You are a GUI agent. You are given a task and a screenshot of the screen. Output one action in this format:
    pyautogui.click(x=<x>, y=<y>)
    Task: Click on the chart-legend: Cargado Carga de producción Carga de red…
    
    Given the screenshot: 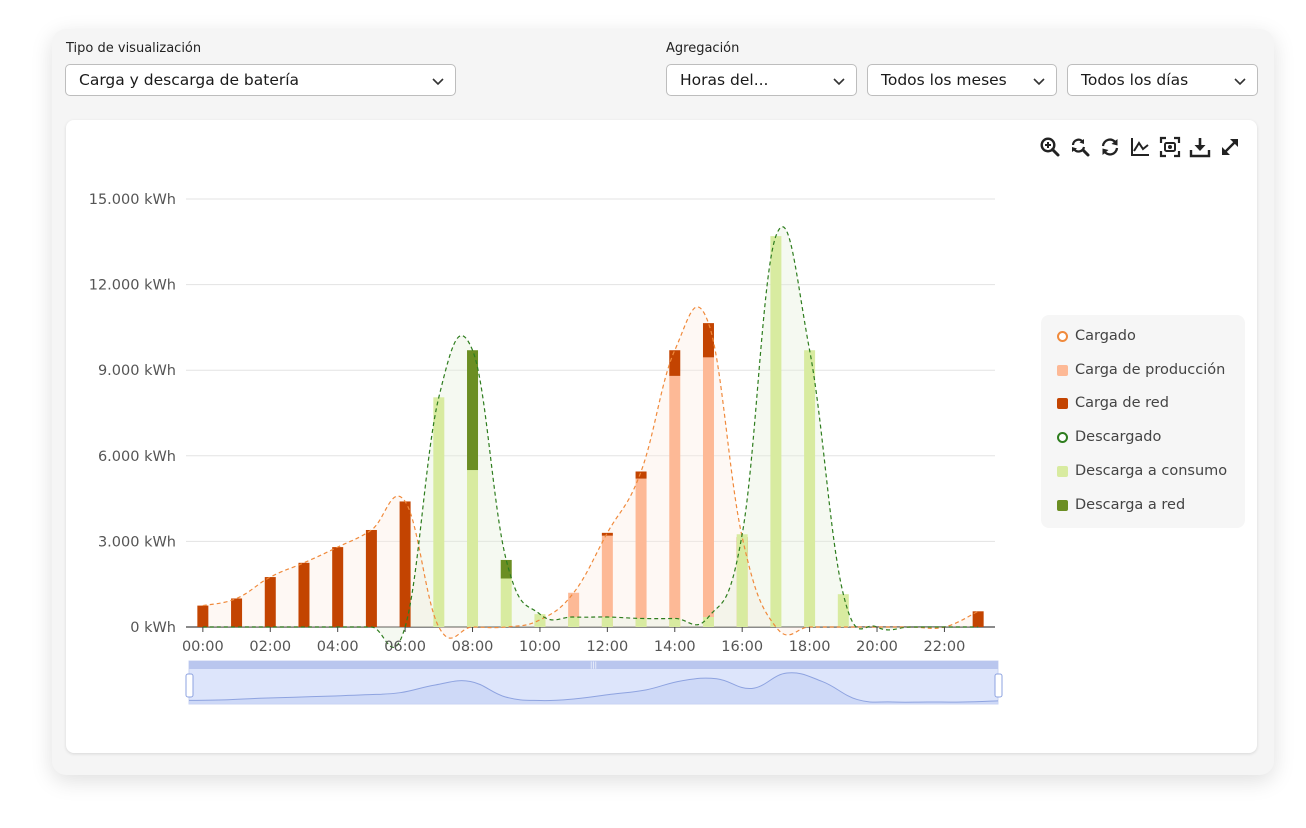 What is the action you would take?
    pyautogui.click(x=1143, y=421)
    